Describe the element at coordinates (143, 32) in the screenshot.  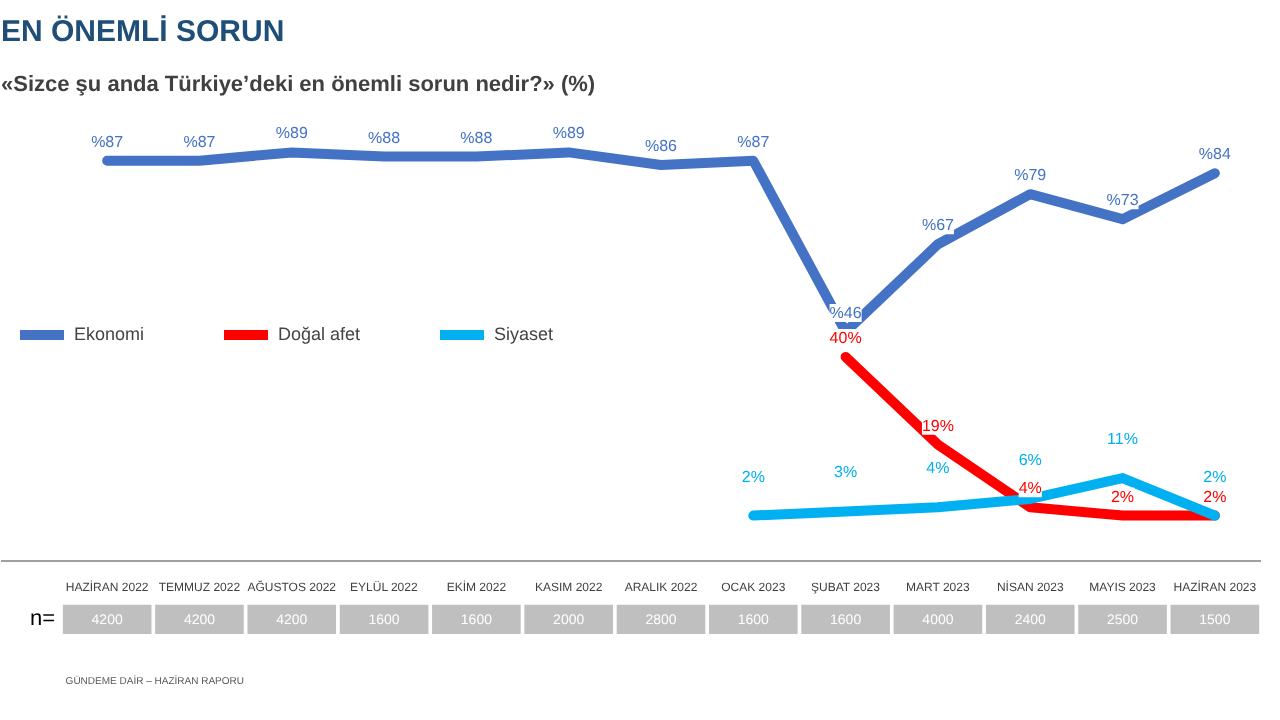
I see `chart-title: EN ÖNEMLİ SORUN` at that location.